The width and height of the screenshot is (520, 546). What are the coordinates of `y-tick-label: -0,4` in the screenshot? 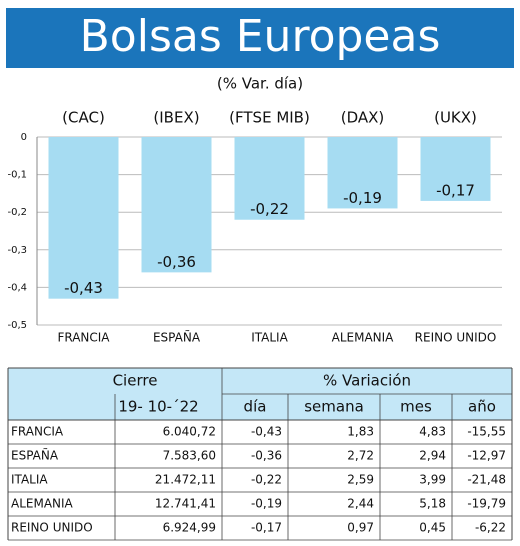 It's located at (17, 287).